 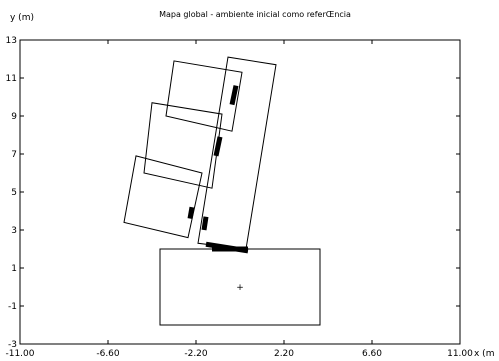 I want to click on x-tick-label: -2.20, so click(x=196, y=354).